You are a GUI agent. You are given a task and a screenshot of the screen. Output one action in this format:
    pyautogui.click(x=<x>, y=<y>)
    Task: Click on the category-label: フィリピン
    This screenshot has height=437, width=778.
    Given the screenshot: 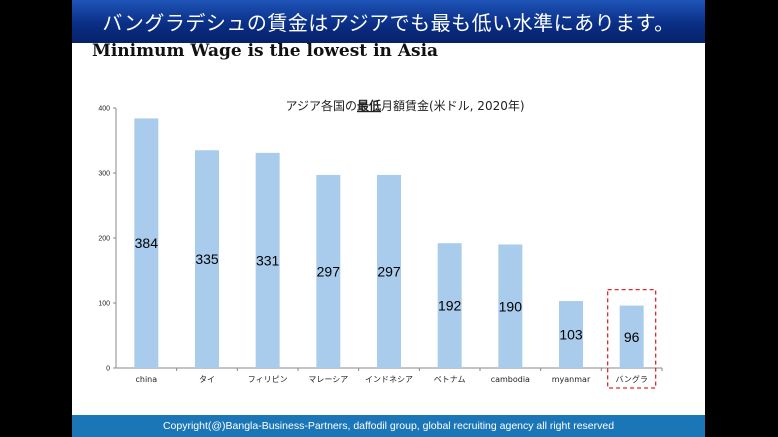 What is the action you would take?
    pyautogui.click(x=268, y=379)
    